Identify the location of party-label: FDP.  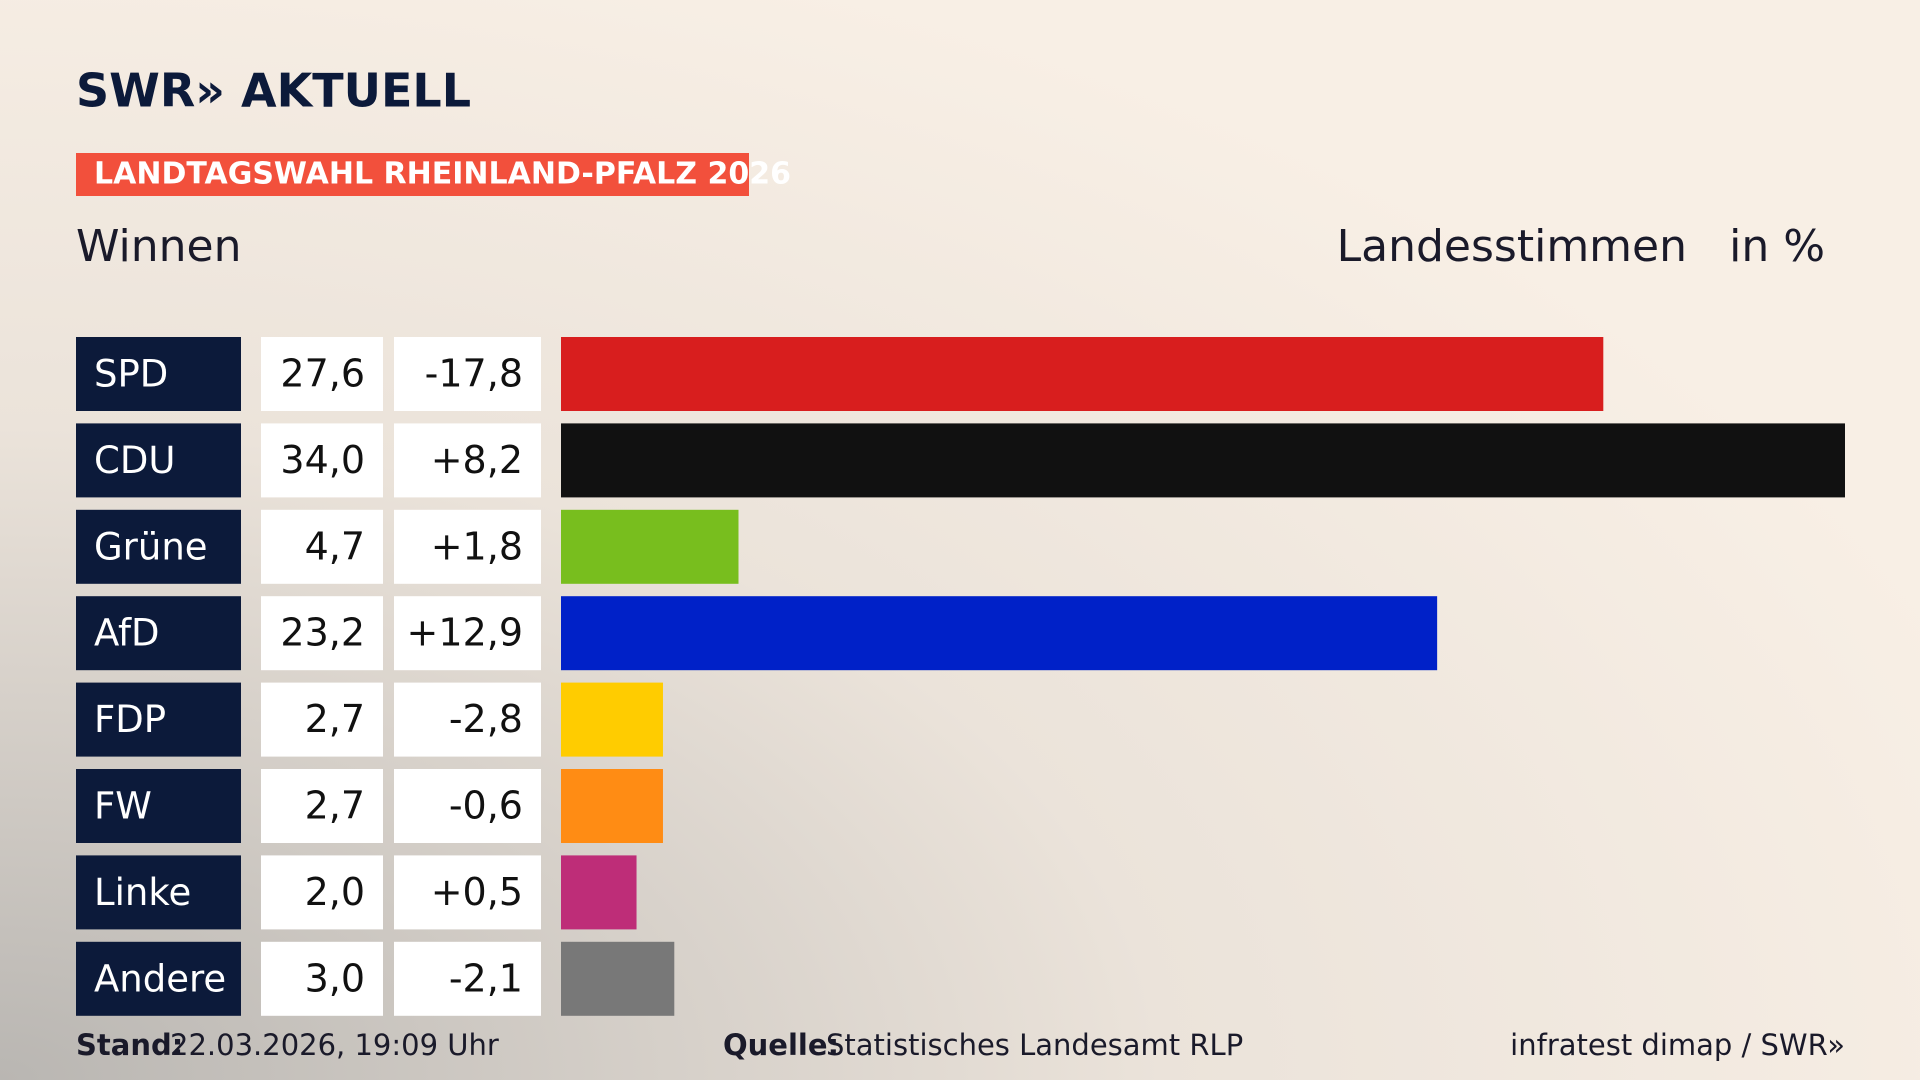
(130, 719).